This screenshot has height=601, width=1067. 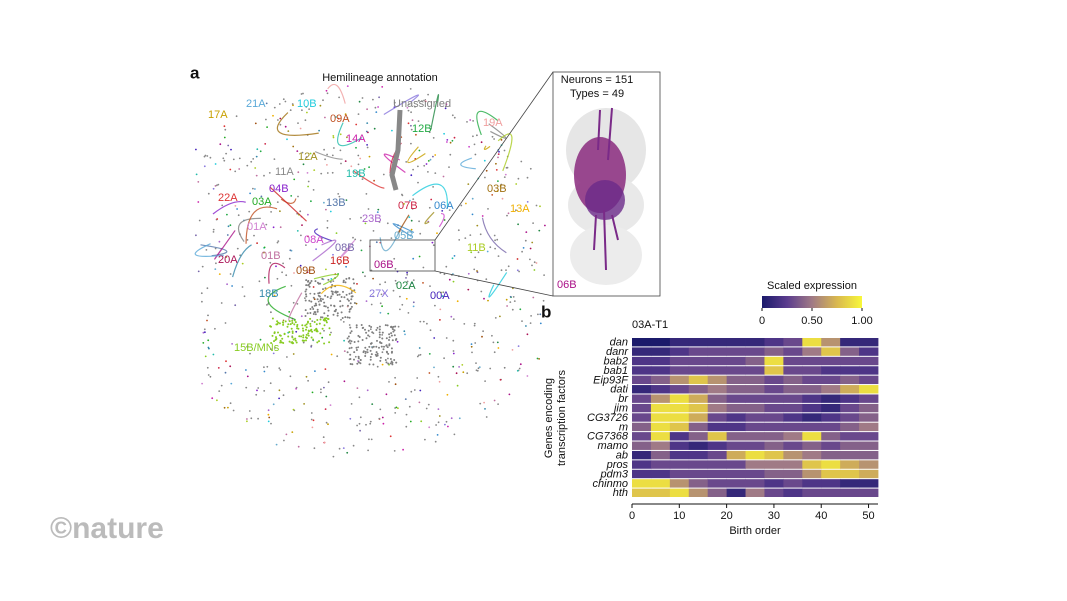 I want to click on neuron-render, so click(x=606, y=196).